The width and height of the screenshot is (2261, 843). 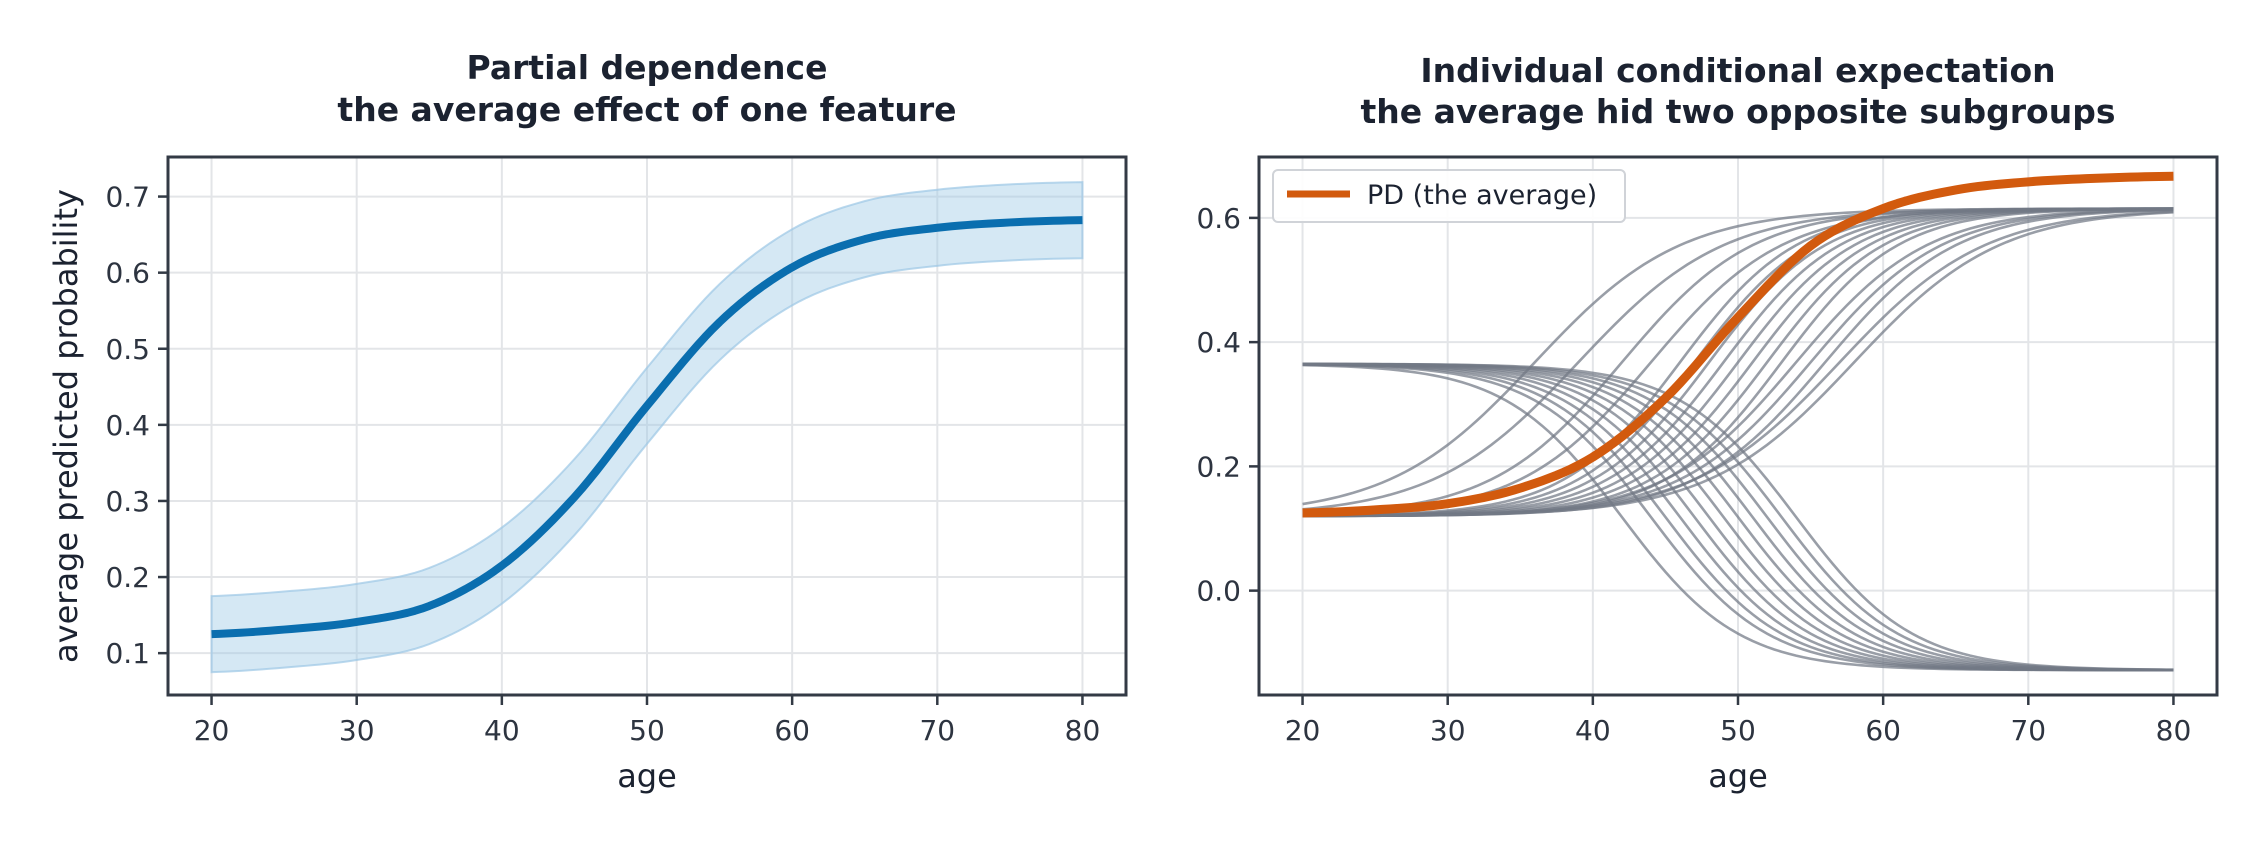 What do you see at coordinates (127, 577) in the screenshot?
I see `pd-y-tick-label-1: 0.2` at bounding box center [127, 577].